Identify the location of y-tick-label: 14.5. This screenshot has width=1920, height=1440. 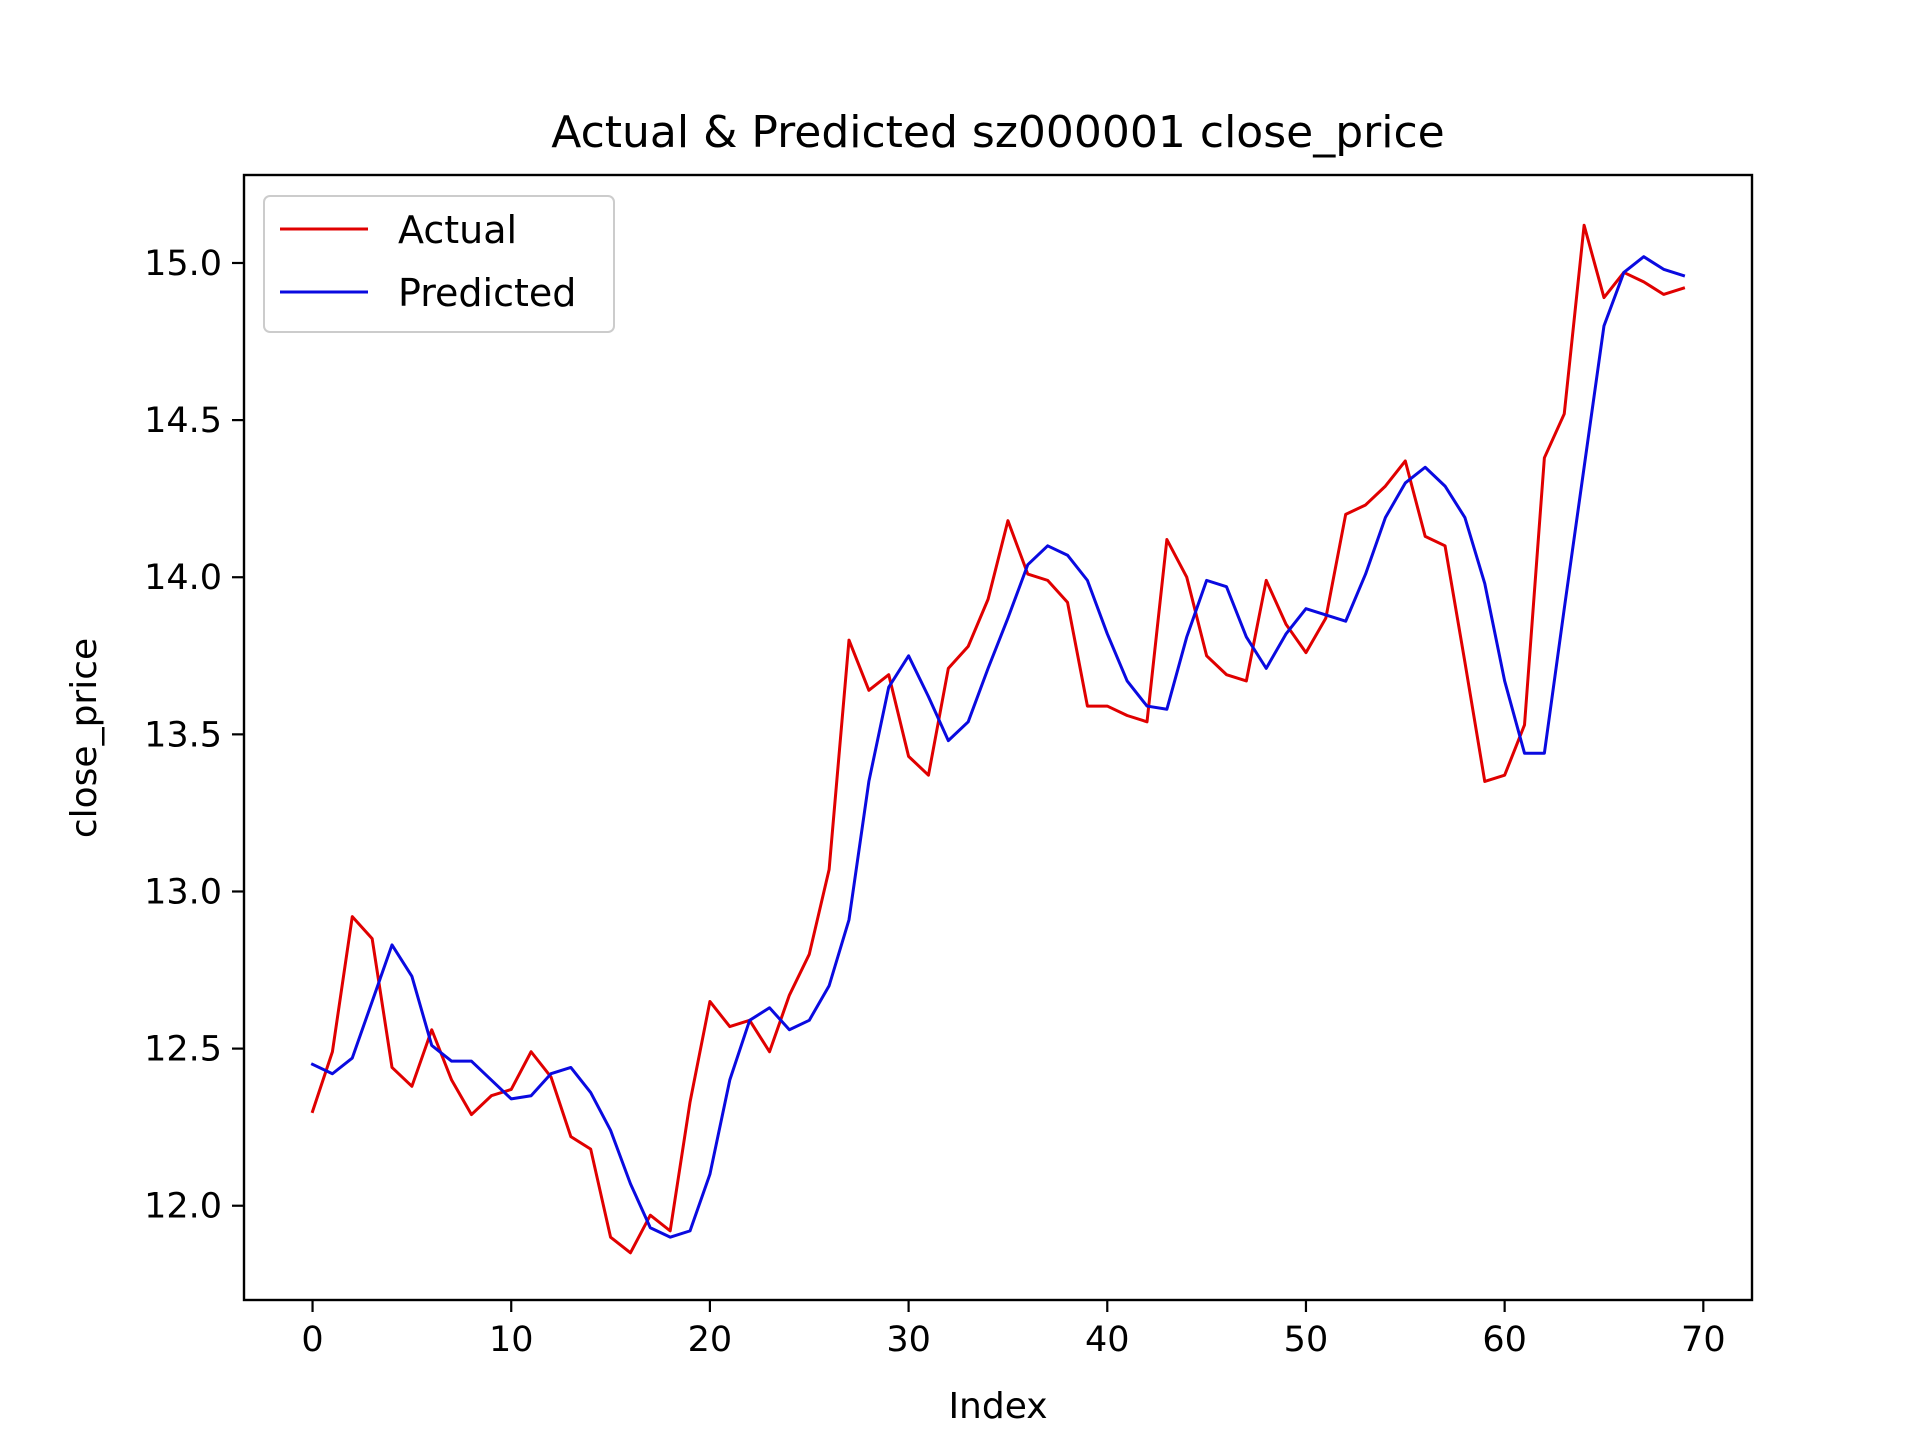
(183, 421).